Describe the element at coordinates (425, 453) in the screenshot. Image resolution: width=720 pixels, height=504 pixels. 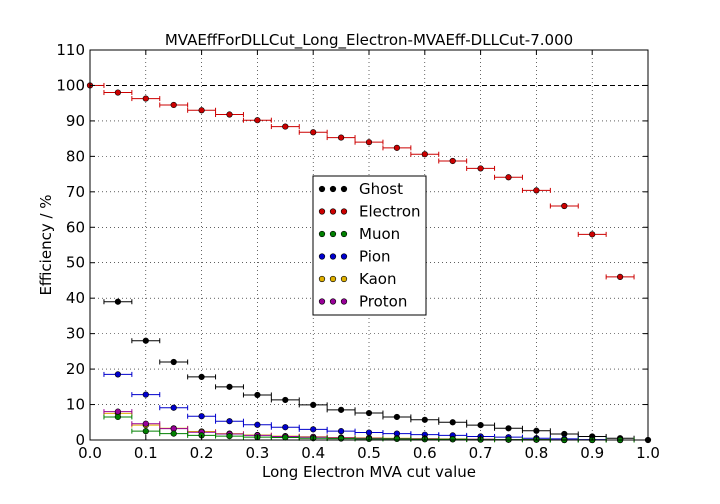
I see `x-tick-label: 0.6` at that location.